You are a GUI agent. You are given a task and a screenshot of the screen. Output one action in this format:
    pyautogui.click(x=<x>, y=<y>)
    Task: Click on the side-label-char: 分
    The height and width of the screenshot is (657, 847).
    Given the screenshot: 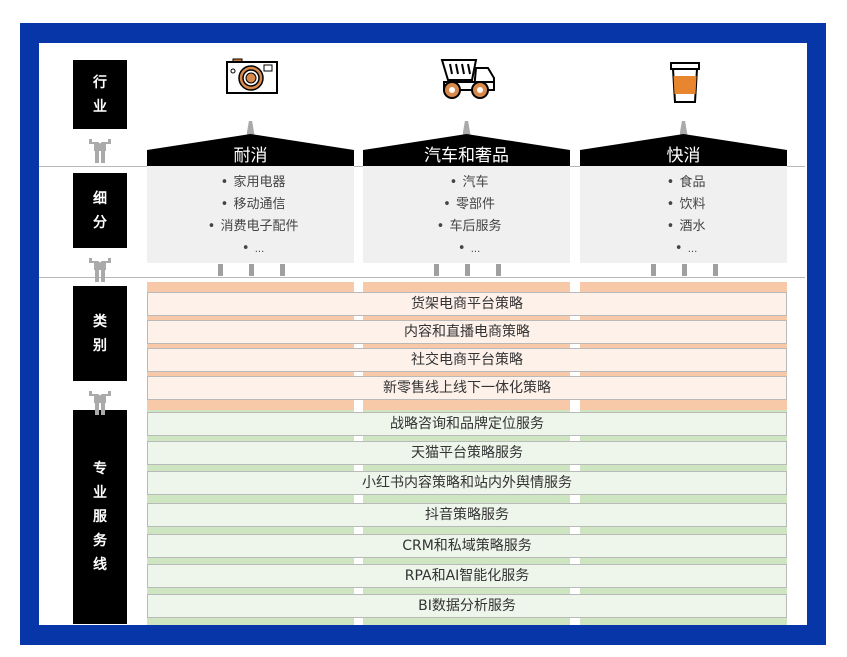 What is the action you would take?
    pyautogui.click(x=100, y=222)
    